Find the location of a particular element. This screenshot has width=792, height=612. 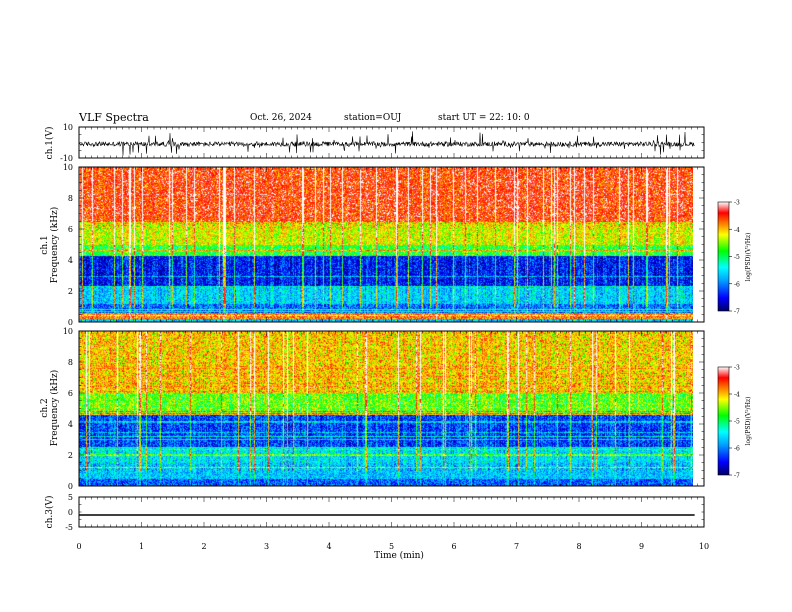

ch1-colorbar-gradient is located at coordinates (723, 256).